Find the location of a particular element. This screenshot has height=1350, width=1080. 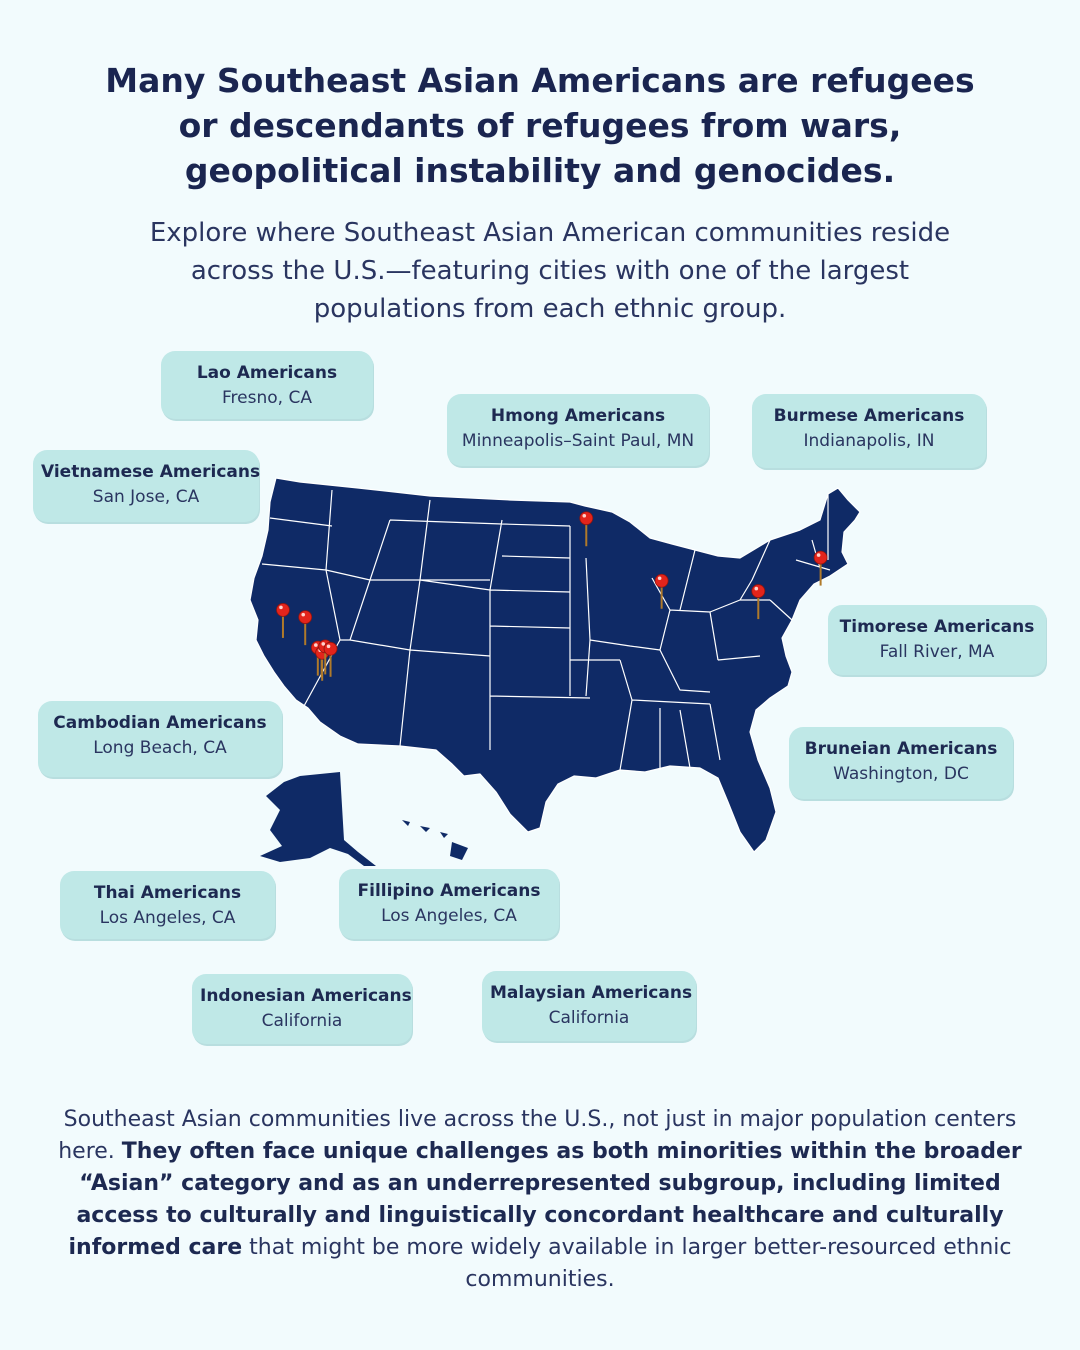

location-pins is located at coordinates (552, 596).